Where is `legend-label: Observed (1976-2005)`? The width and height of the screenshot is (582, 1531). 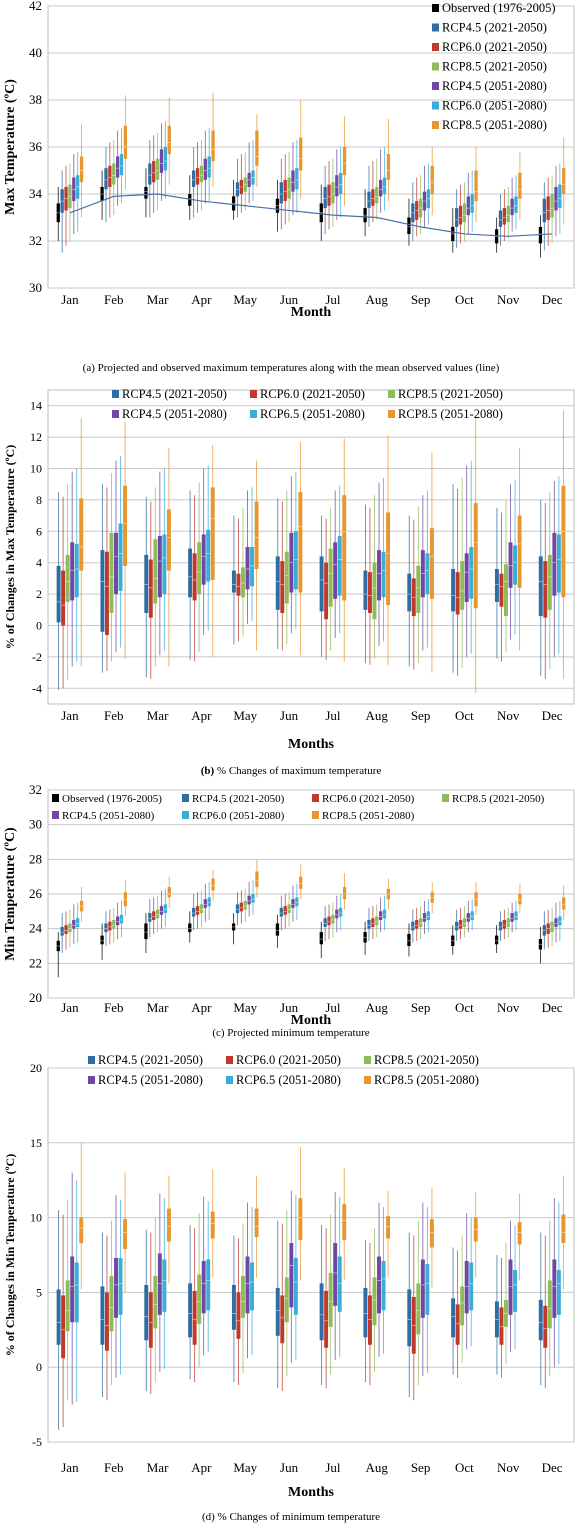 legend-label: Observed (1976-2005) is located at coordinates (499, 8).